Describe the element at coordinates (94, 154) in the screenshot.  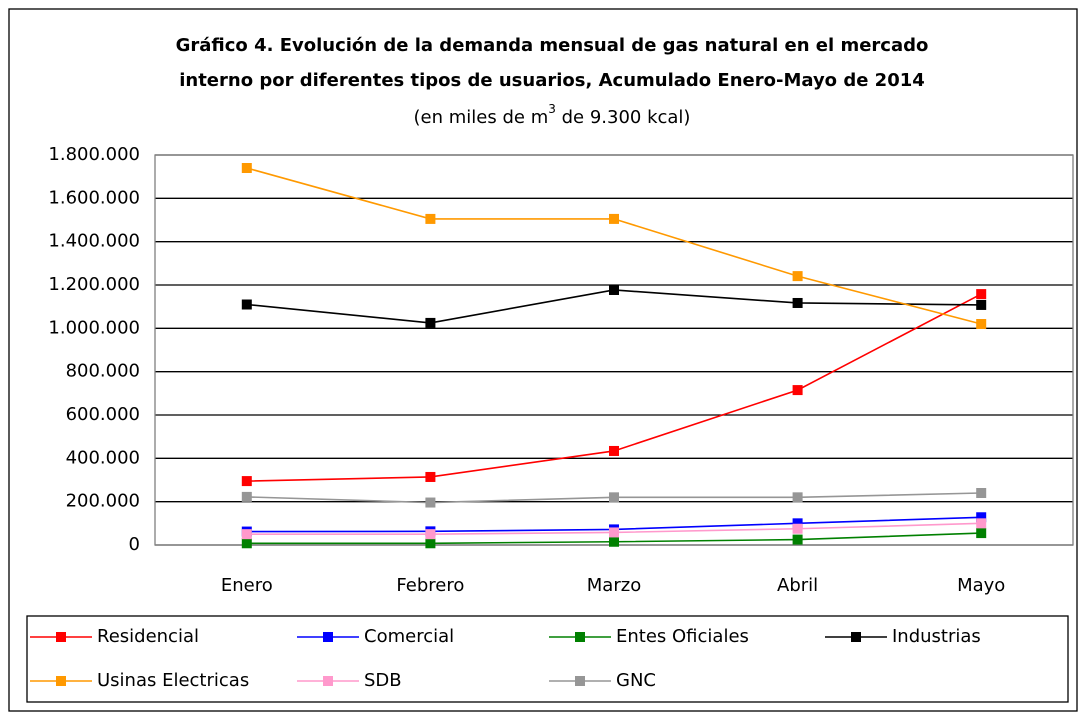
I see `y-tick-label: 1.800.000` at that location.